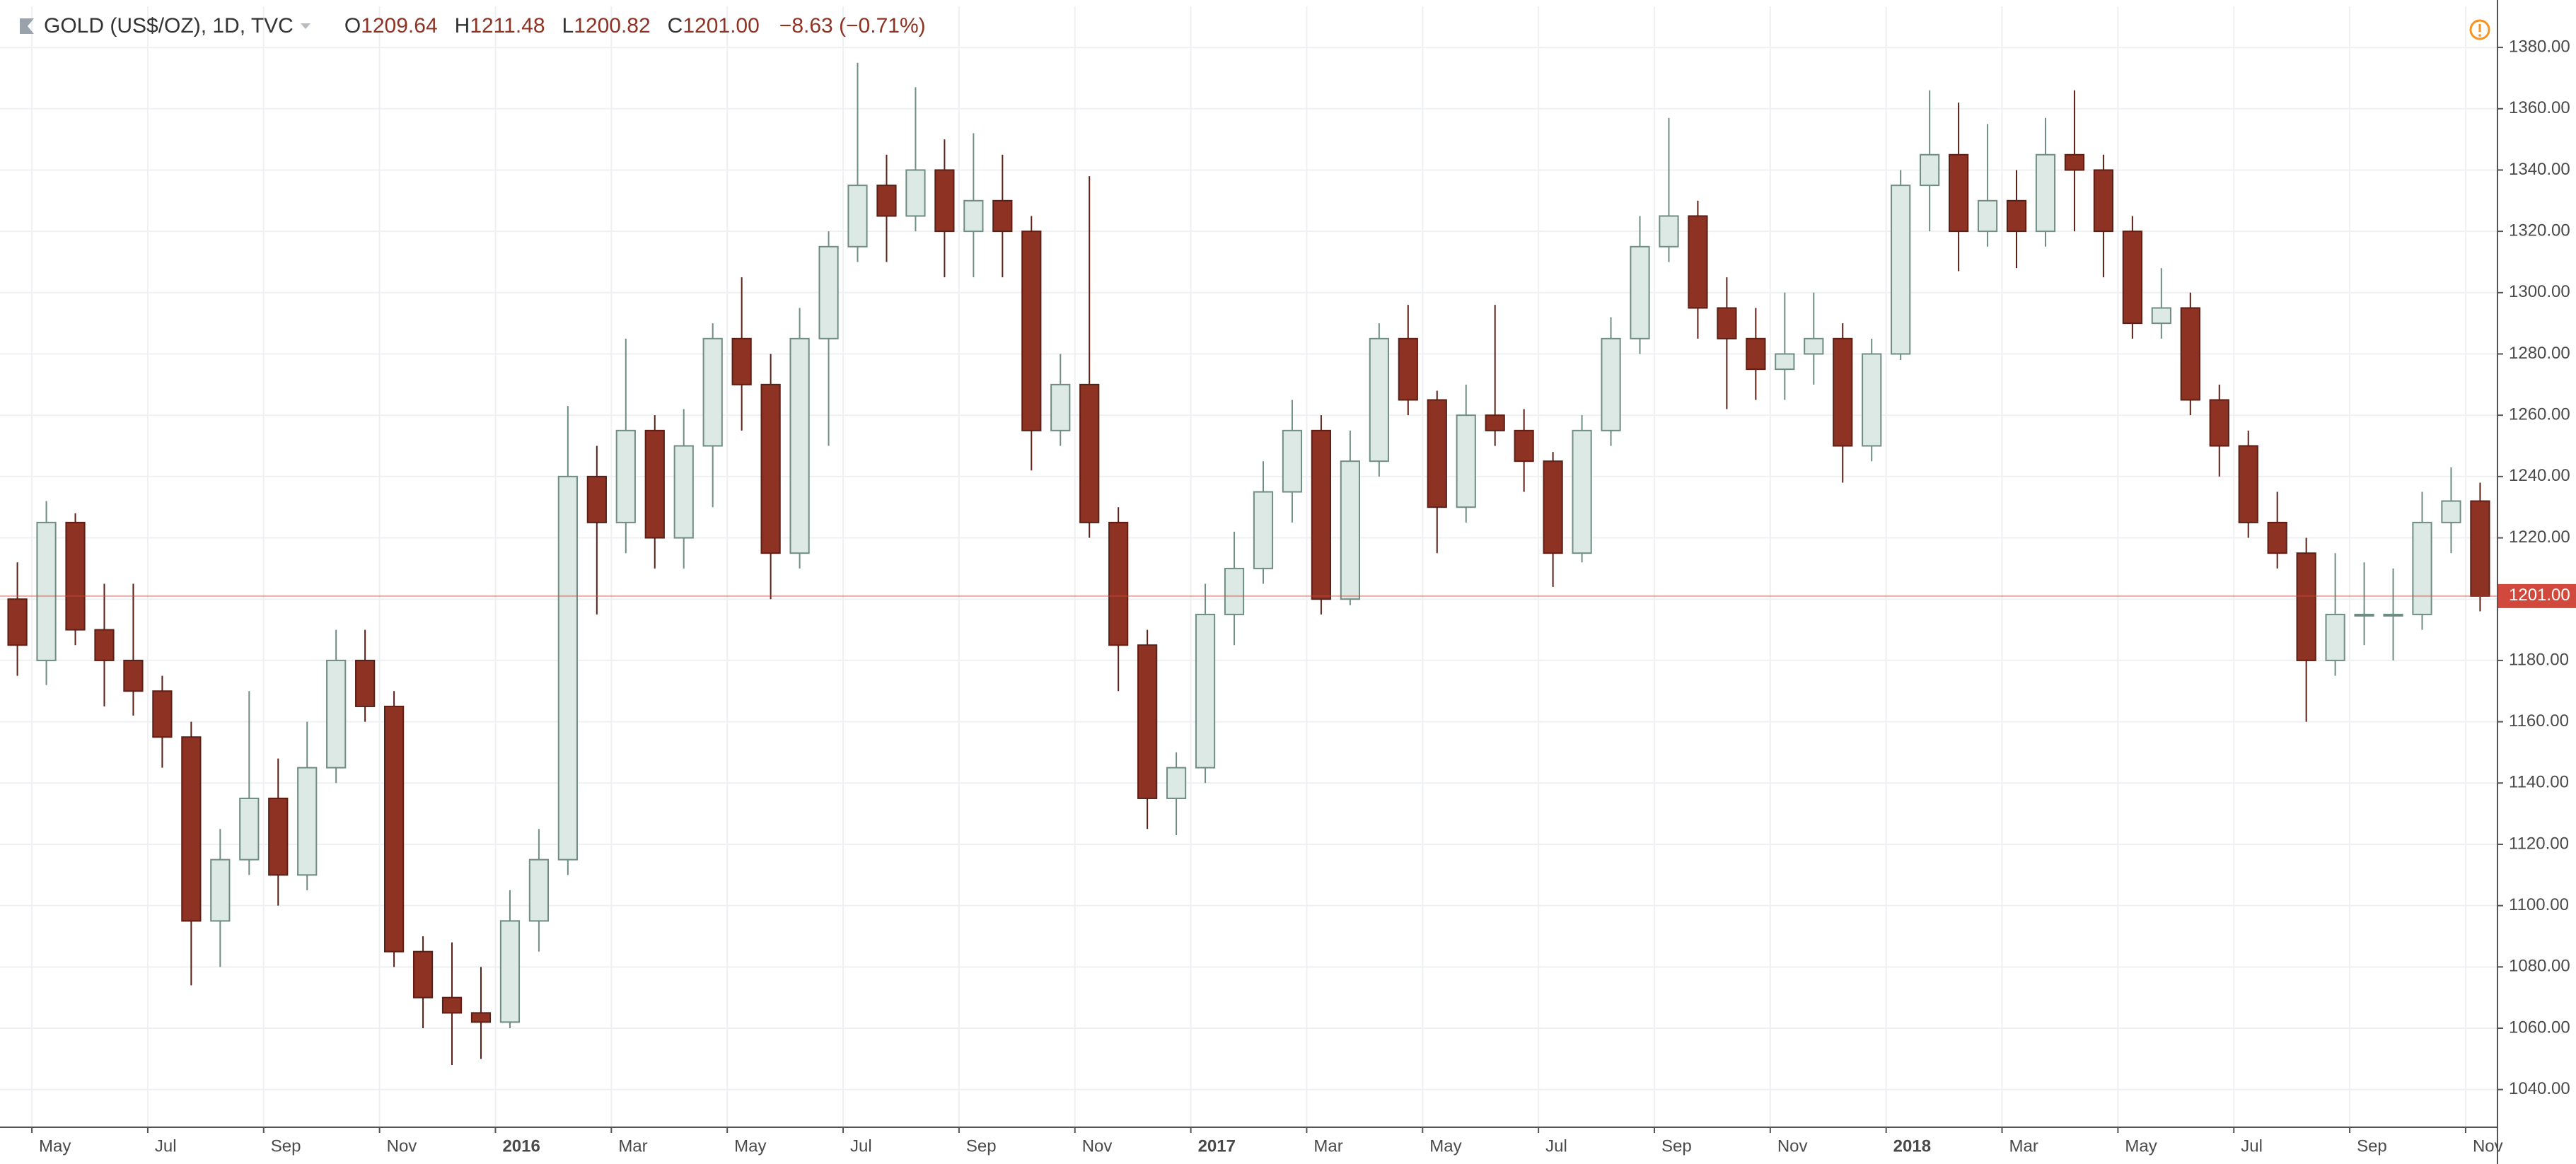 This screenshot has width=2576, height=1164. Describe the element at coordinates (1217, 1146) in the screenshot. I see `x-tick-label: 2017` at that location.